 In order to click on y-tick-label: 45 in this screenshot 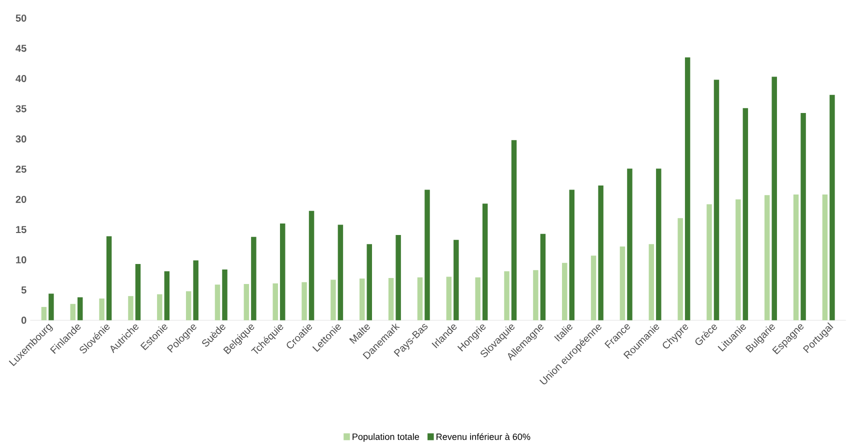, I will do `click(21, 48)`.